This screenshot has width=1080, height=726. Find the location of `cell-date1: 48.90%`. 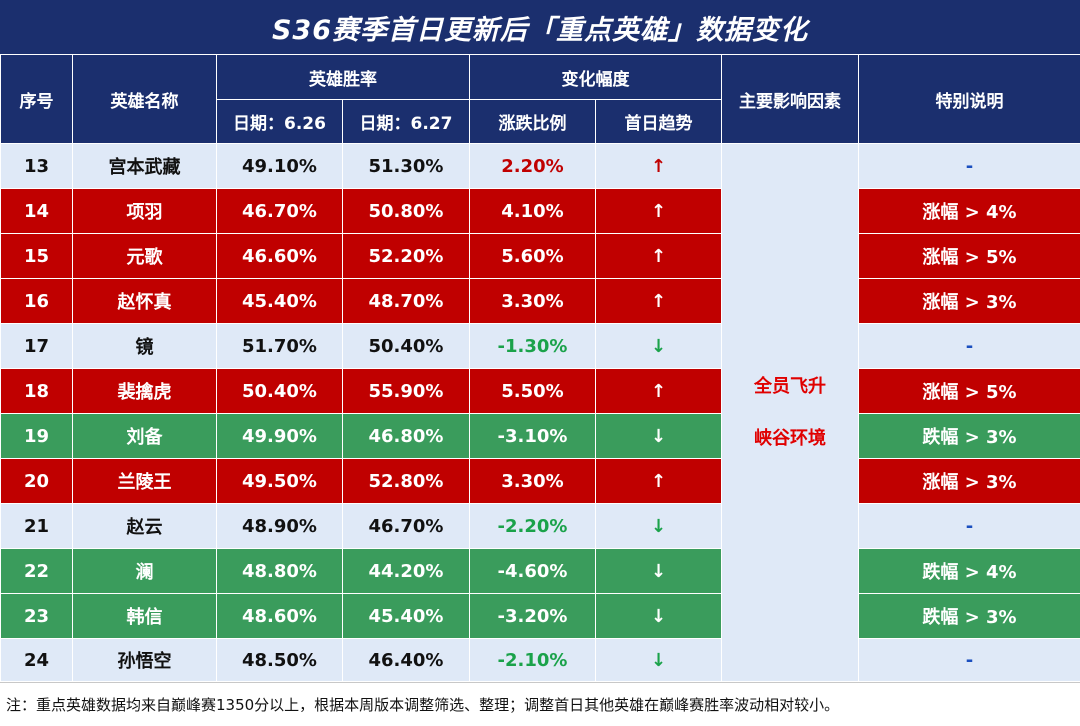

cell-date1: 48.90% is located at coordinates (279, 526).